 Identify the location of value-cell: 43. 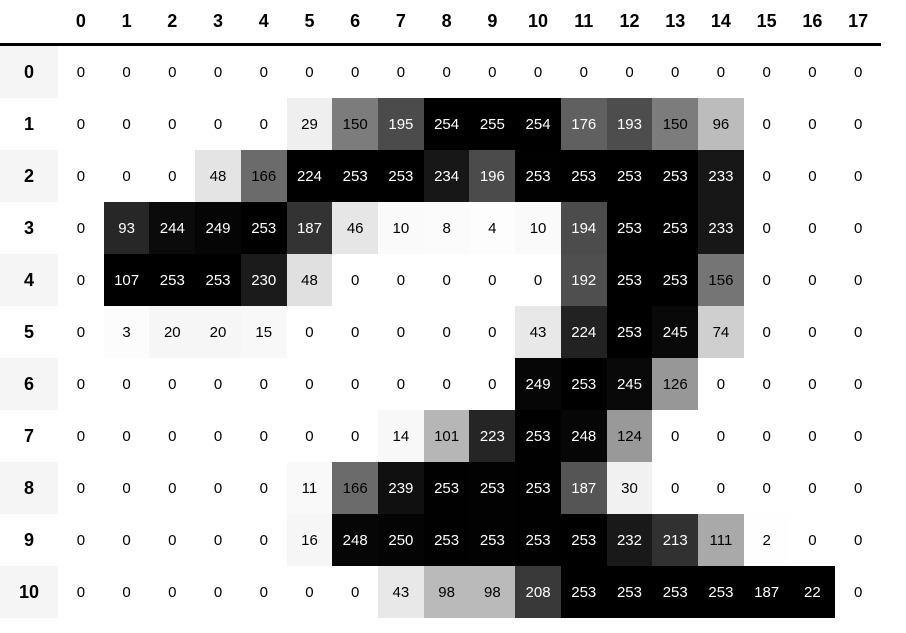
(401, 592).